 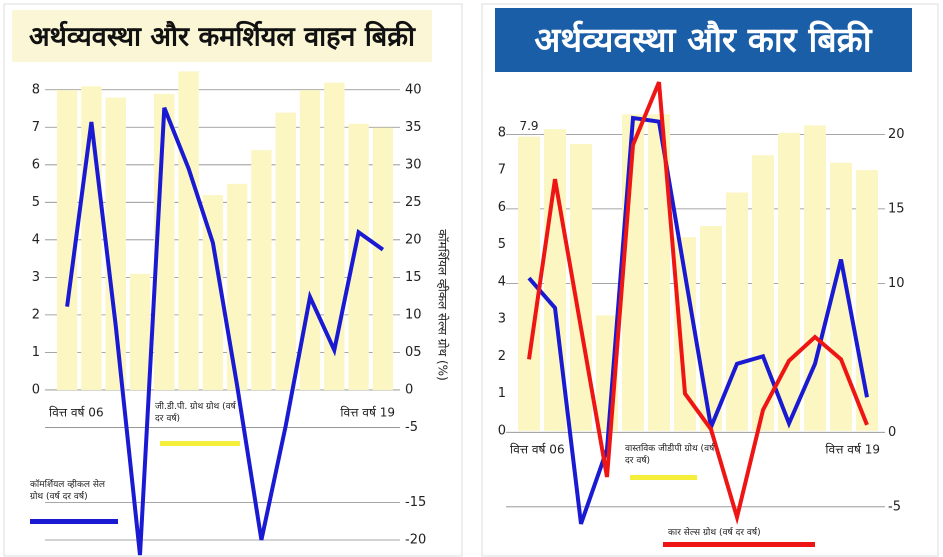 What do you see at coordinates (195, 413) in the screenshot?
I see `legend-label: जी.डी.पी. ग्रोथ ग्रोथ (वर्ष दर वर्ष)` at bounding box center [195, 413].